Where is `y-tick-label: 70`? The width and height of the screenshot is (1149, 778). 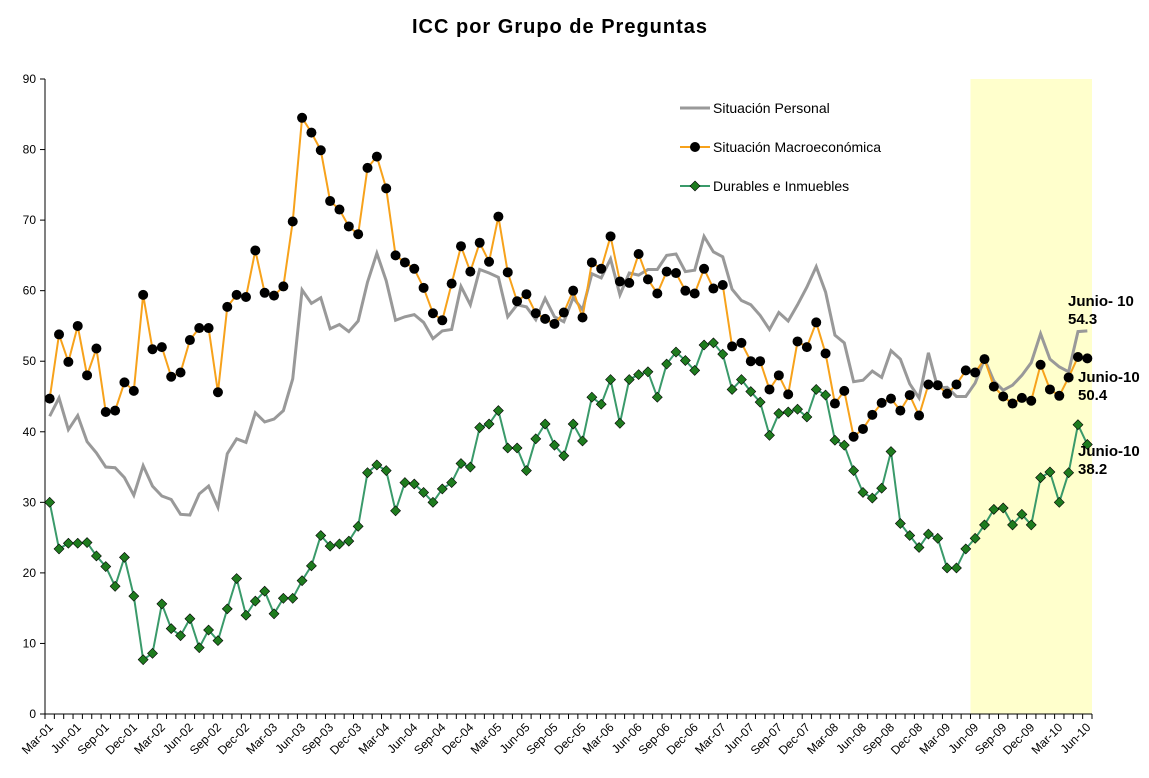 y-tick-label: 70 is located at coordinates (30, 220).